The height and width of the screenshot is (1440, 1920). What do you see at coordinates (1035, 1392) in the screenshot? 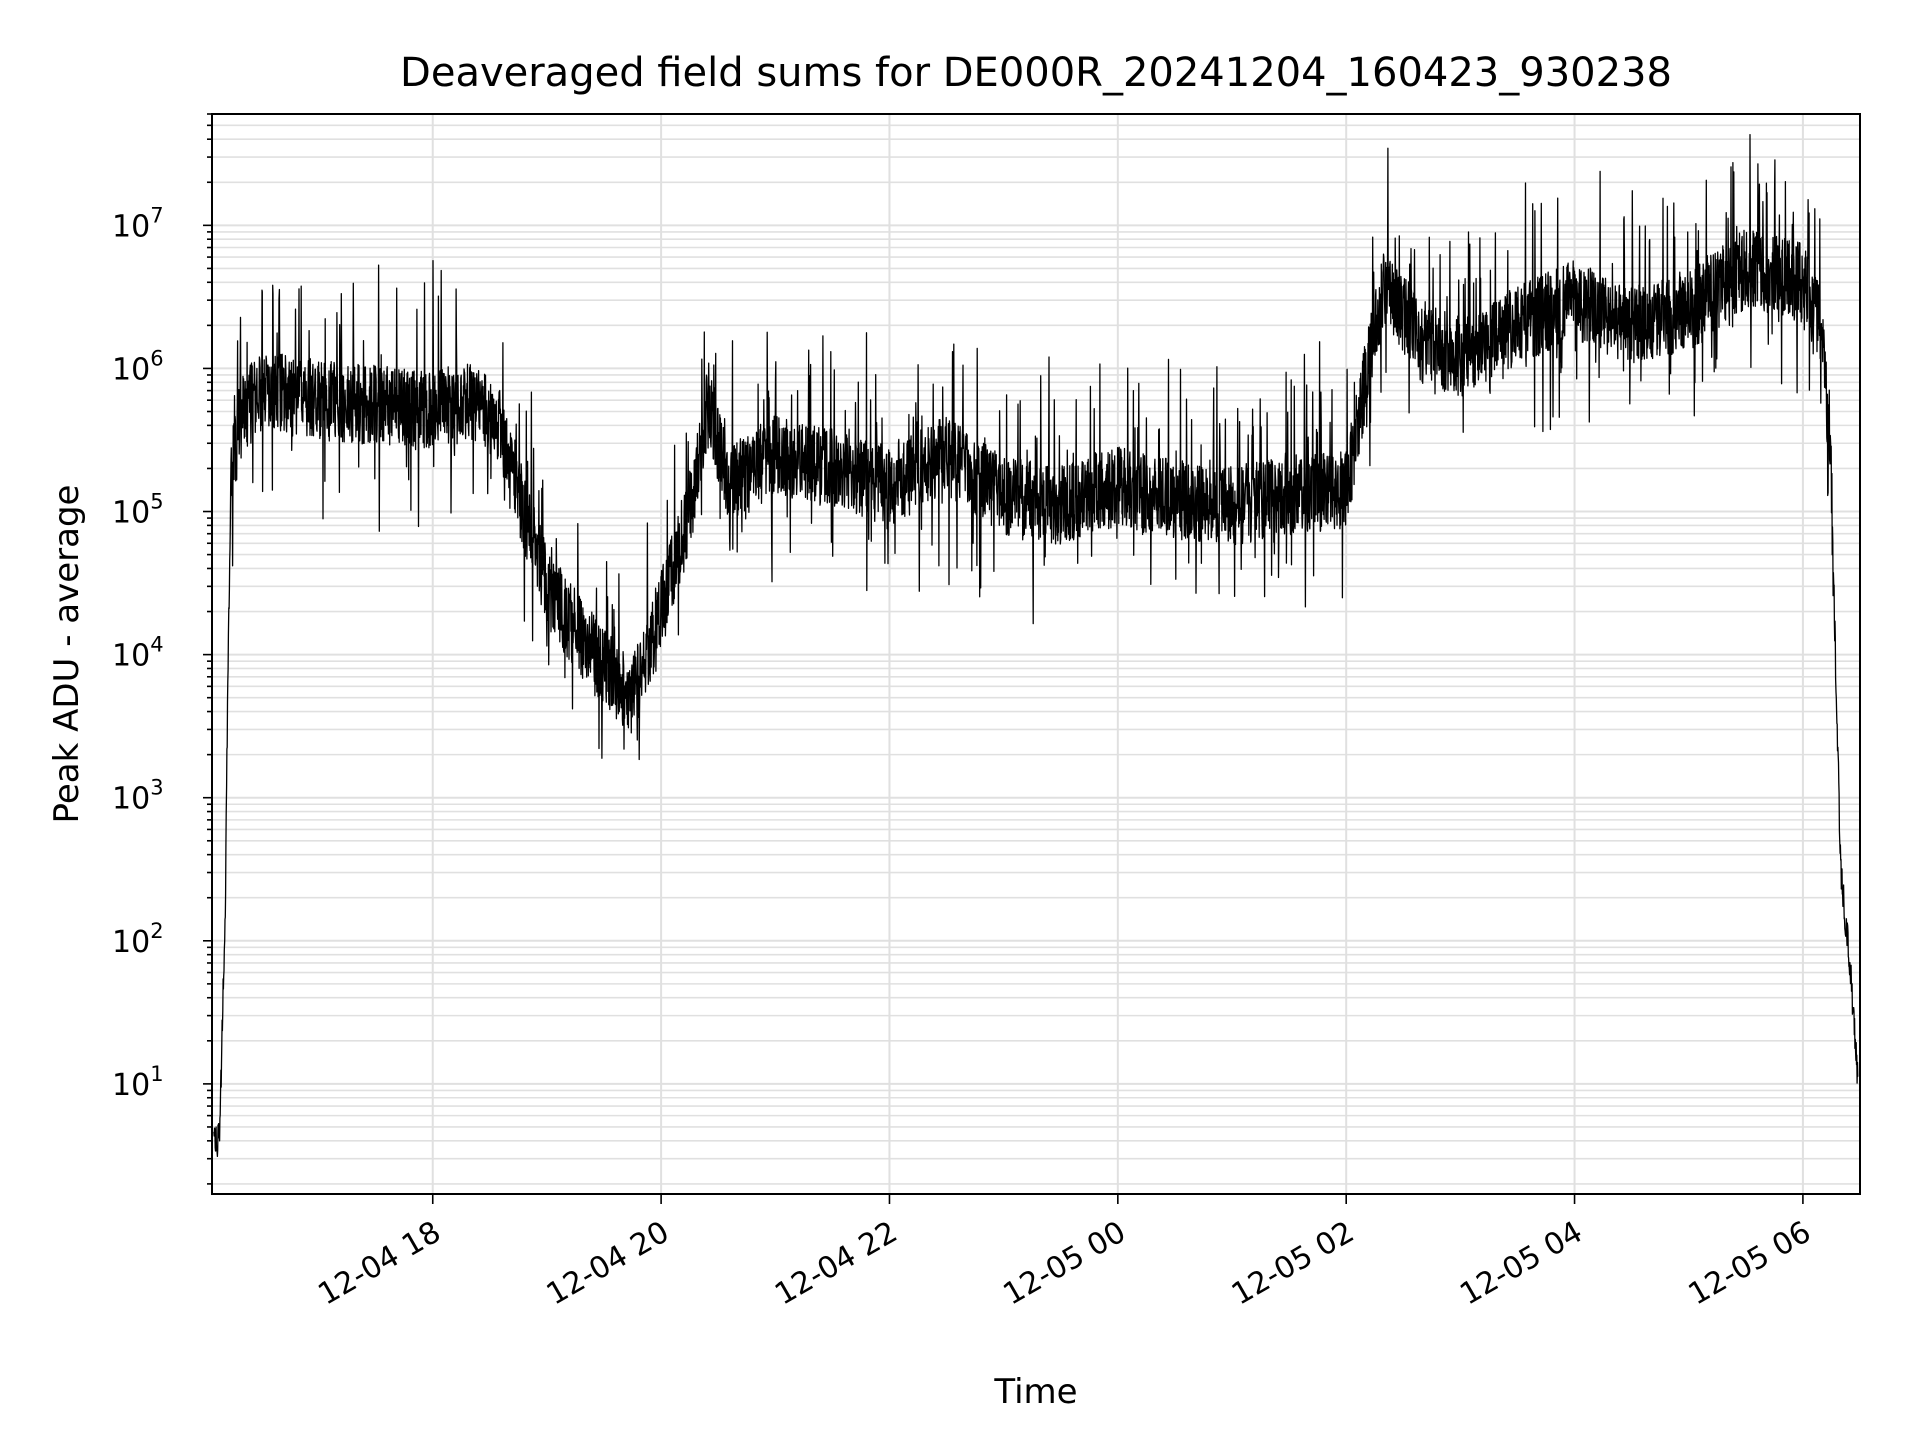
I see `x-axis-title: Time` at bounding box center [1035, 1392].